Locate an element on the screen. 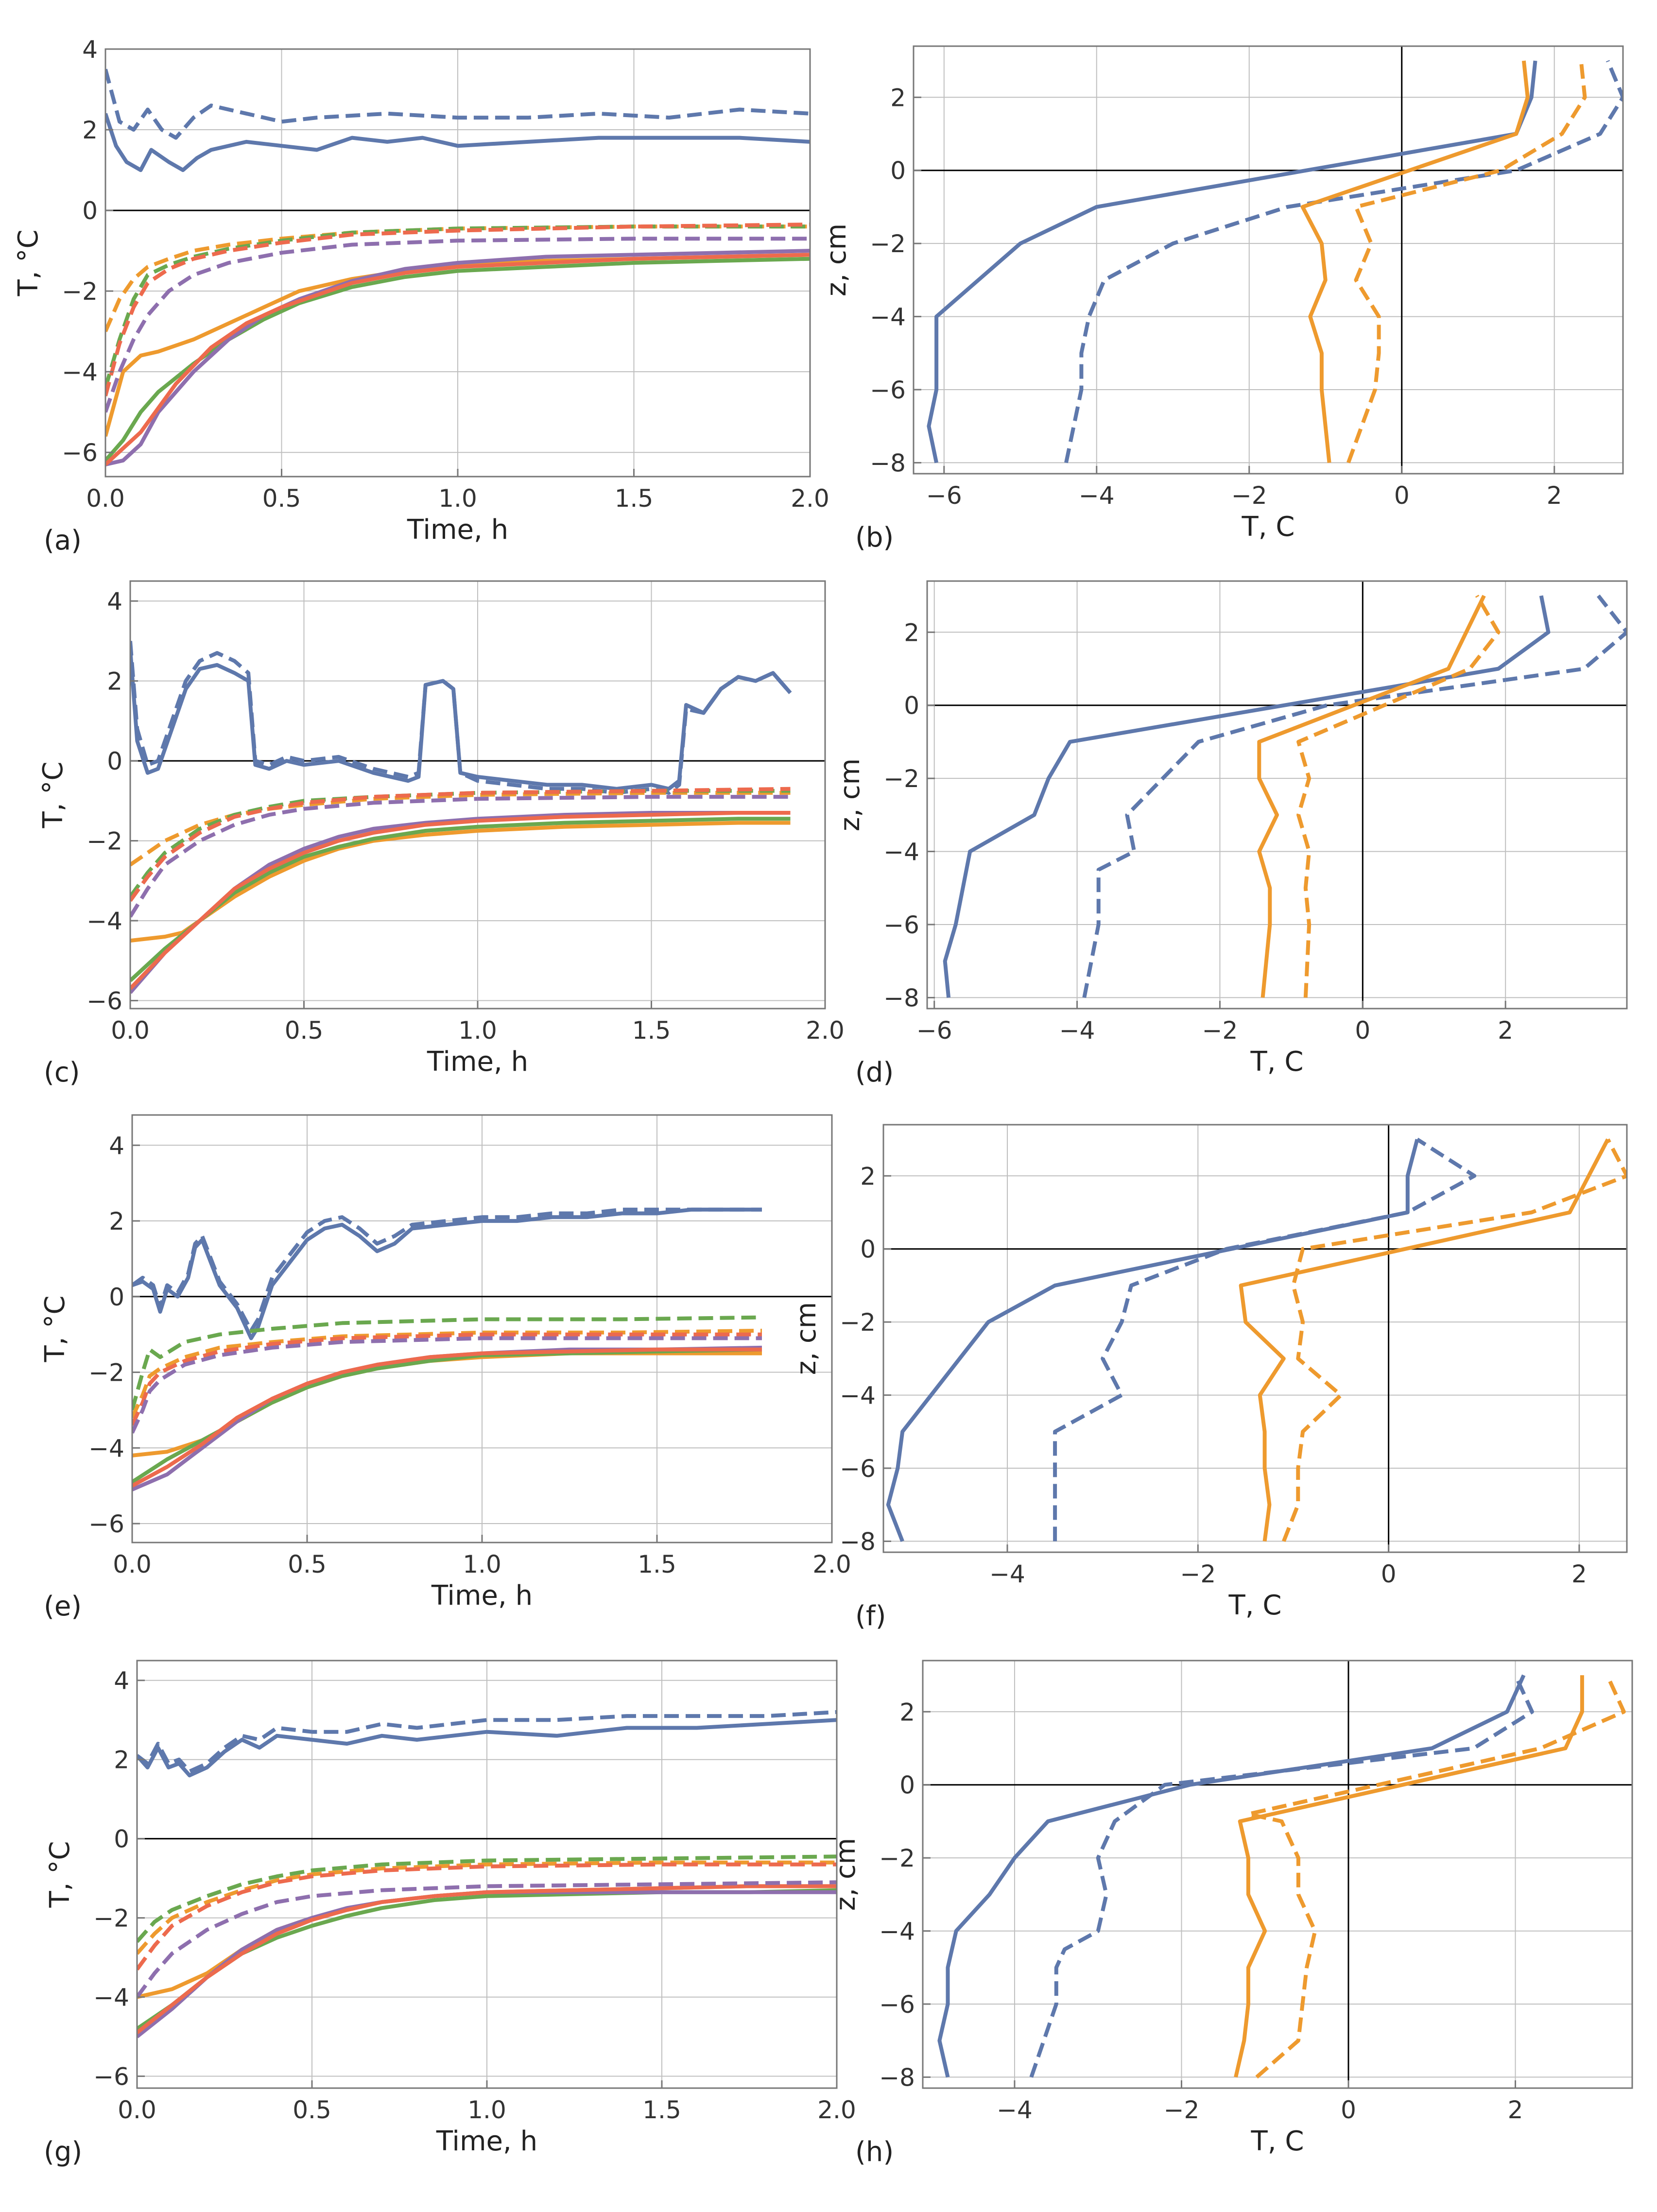 Image resolution: width=1657 pixels, height=2212 pixels. panel-c: 0.0 0.5 1.0 1.5 2.0 −6 −4 −2 0 2 4 Time, h T, °C (c) is located at coordinates (441, 834).